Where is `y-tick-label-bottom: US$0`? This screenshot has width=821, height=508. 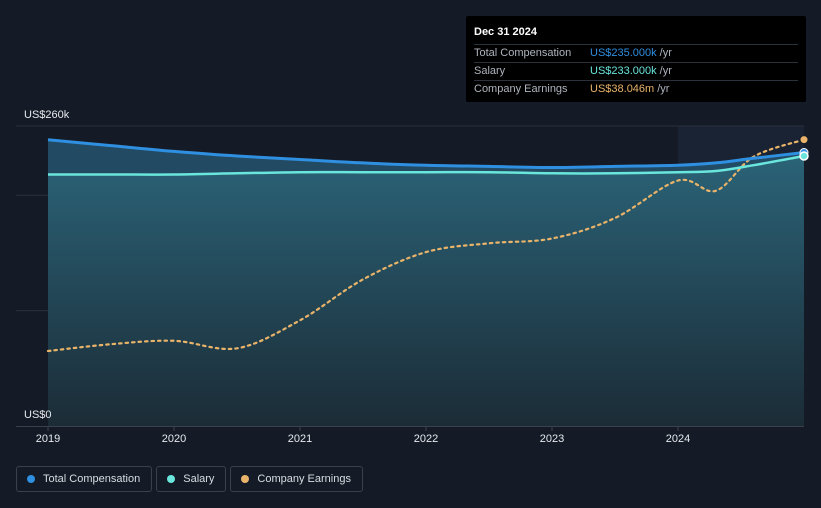 y-tick-label-bottom: US$0 is located at coordinates (38, 415).